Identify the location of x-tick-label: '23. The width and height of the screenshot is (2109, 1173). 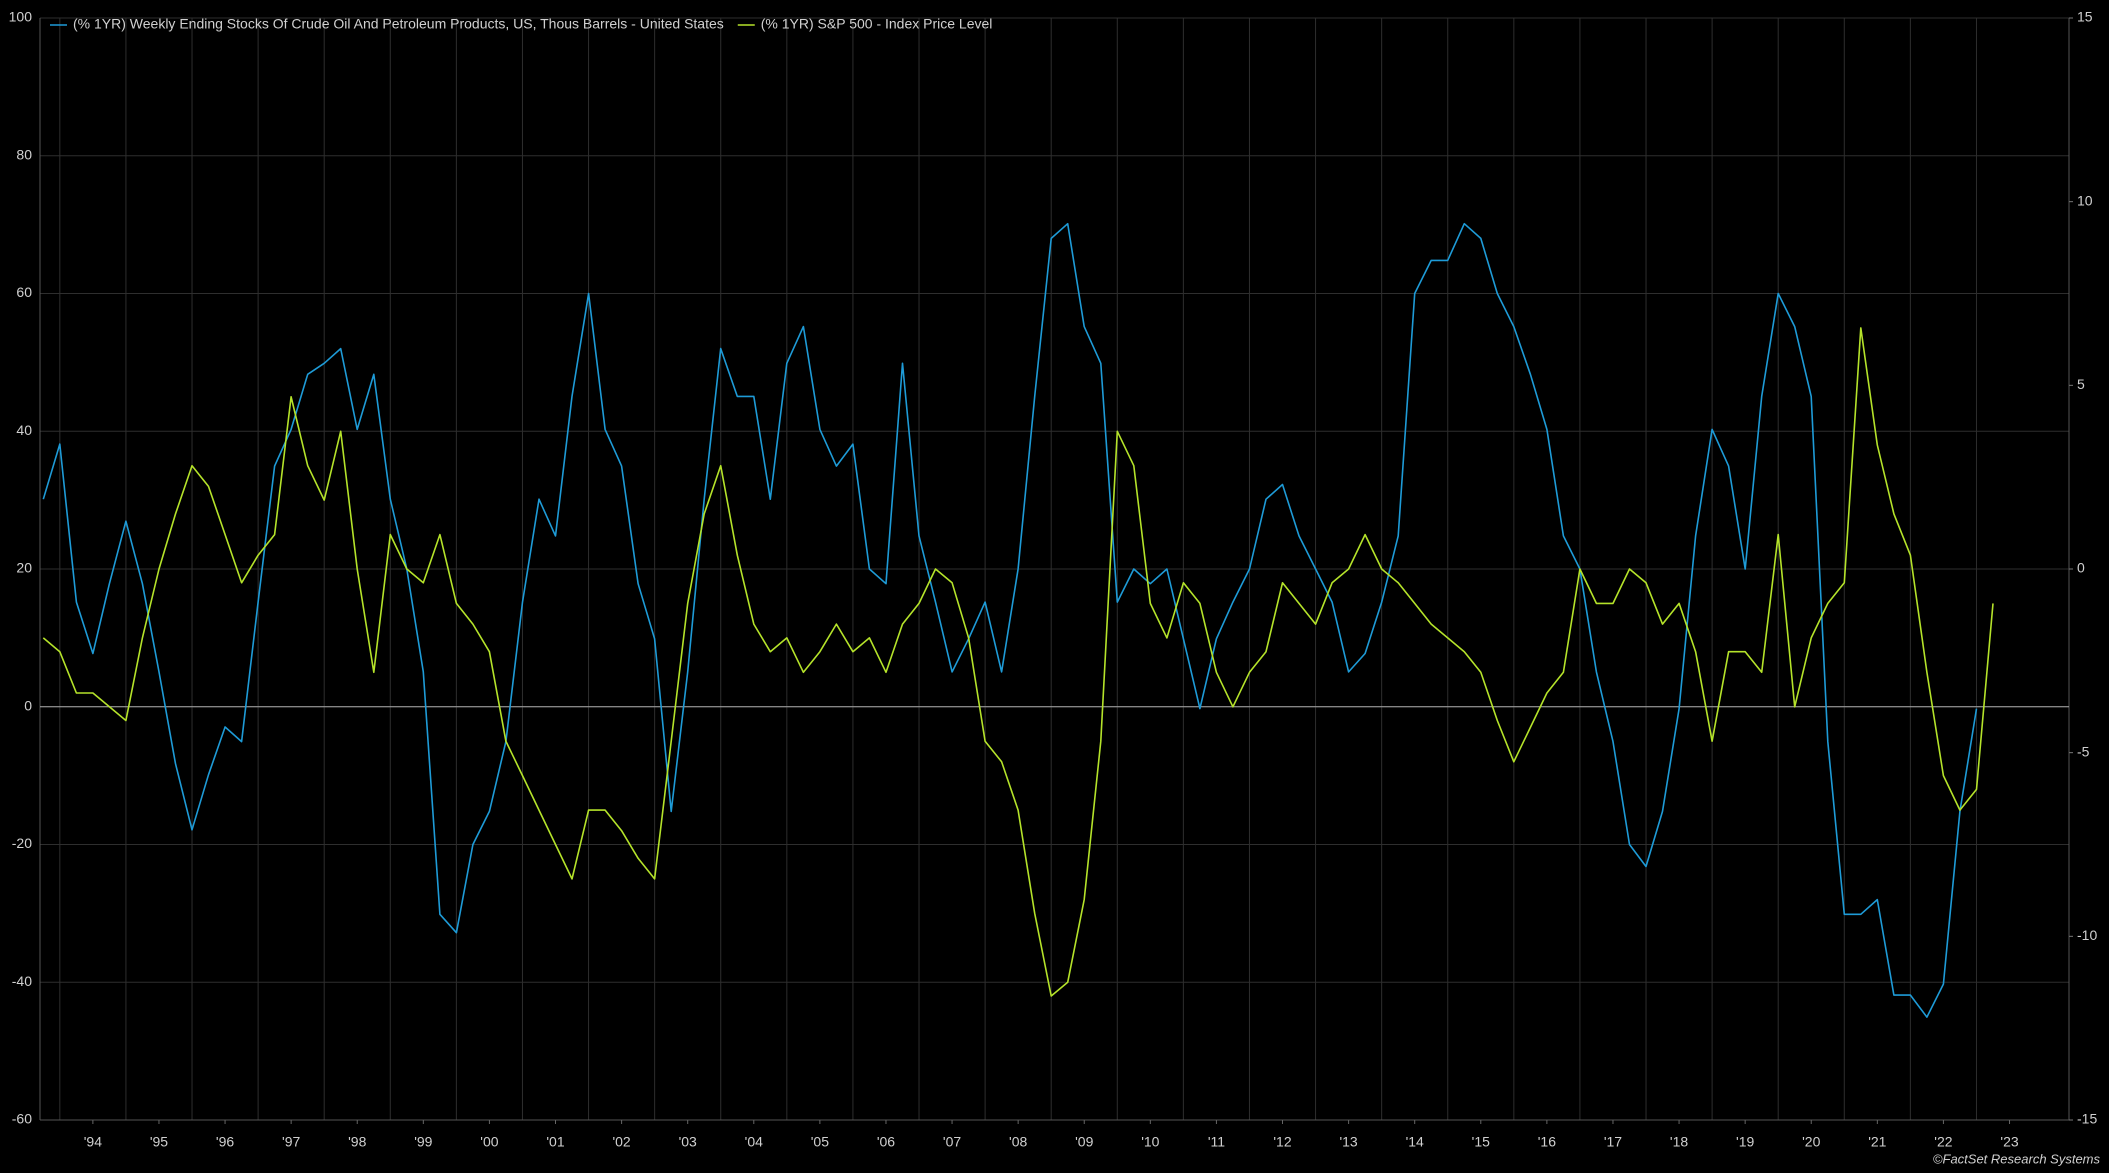
(2009, 1142).